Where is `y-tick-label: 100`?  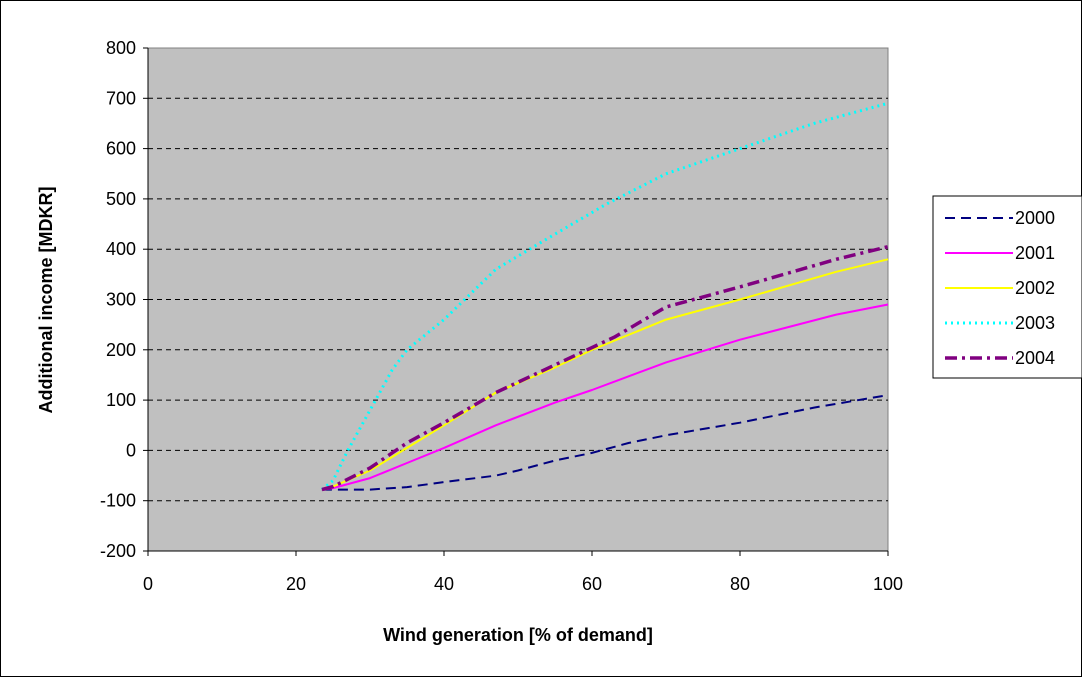
y-tick-label: 100 is located at coordinates (121, 400).